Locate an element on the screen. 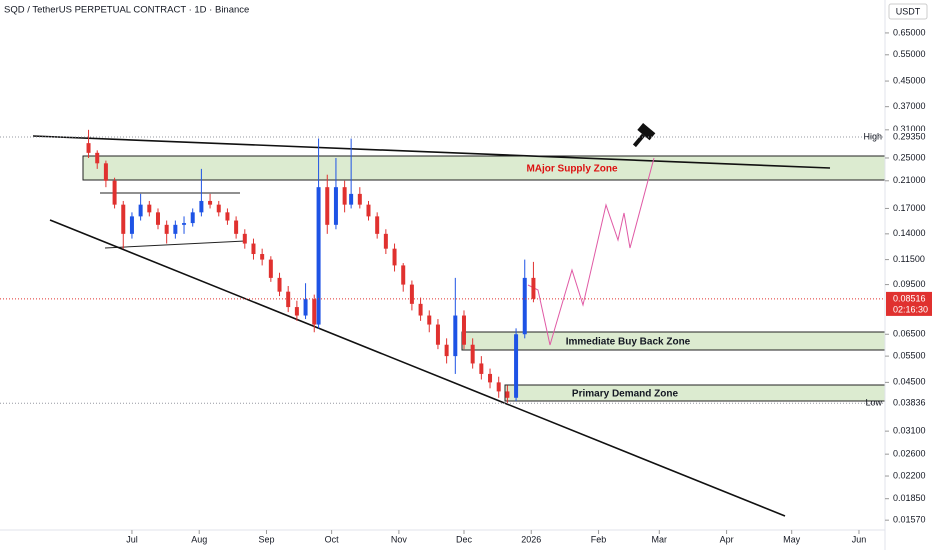 This screenshot has width=932, height=550. y-tick-label: 0.21000 is located at coordinates (909, 180).